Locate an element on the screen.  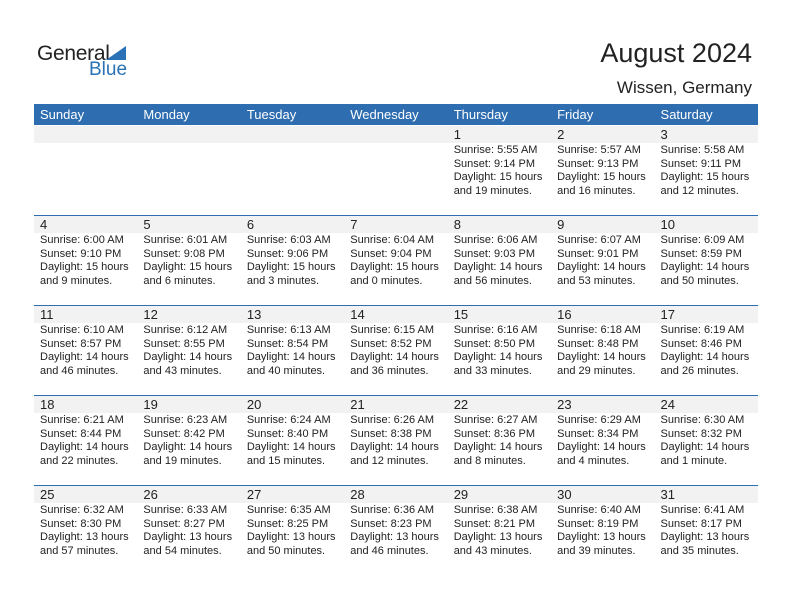
date-number: 24 is located at coordinates (706, 404).